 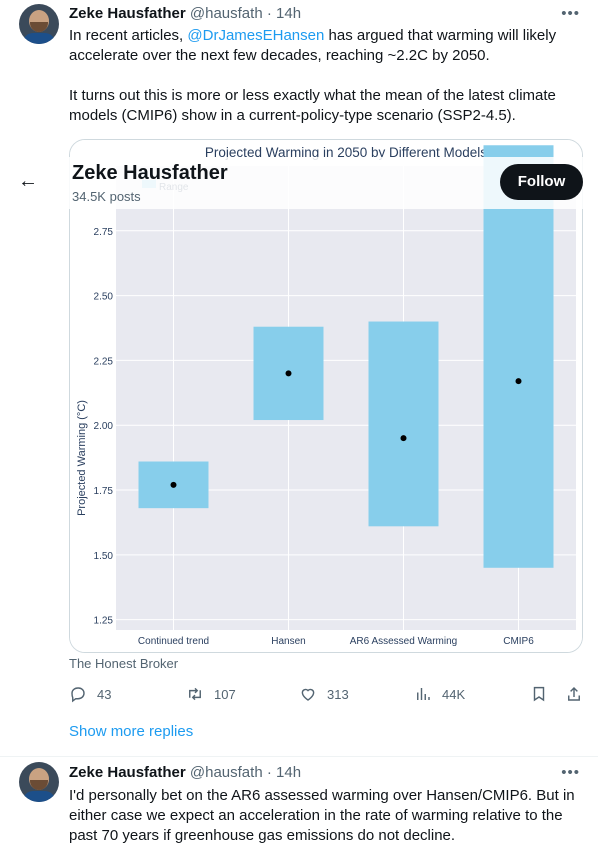 I want to click on follow-button: Follow, so click(x=541, y=182).